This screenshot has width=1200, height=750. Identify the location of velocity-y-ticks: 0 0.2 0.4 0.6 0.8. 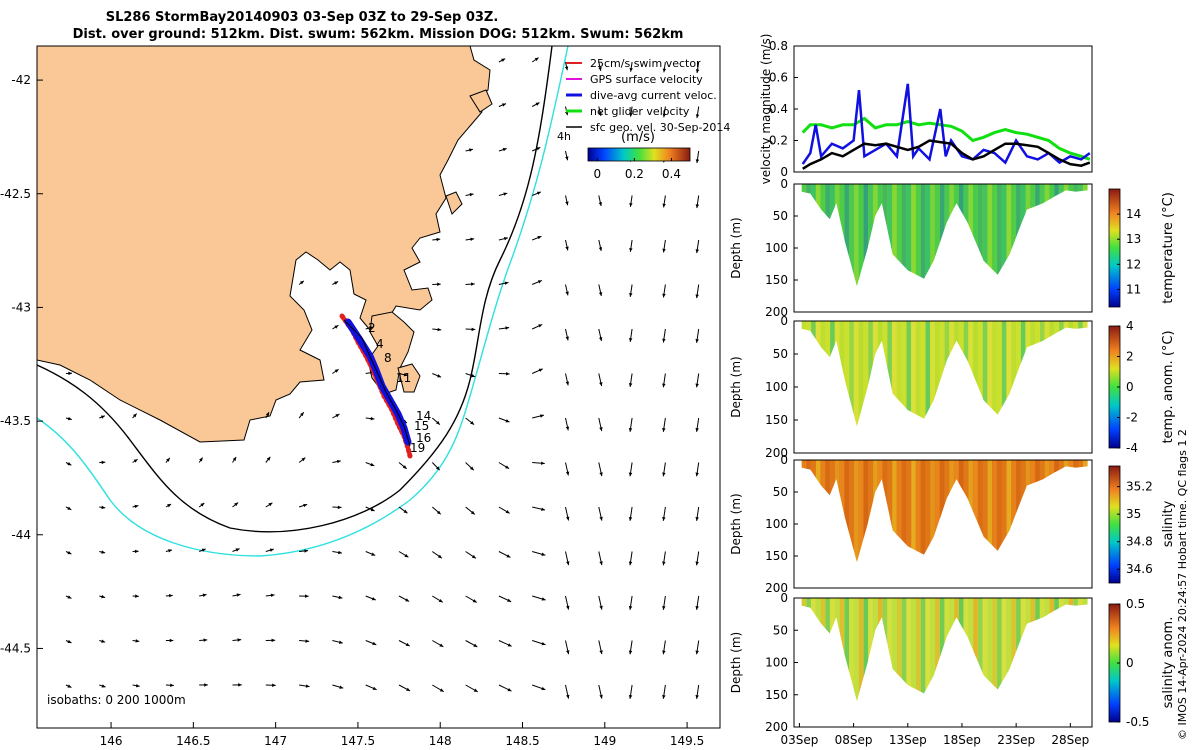
(783, 109).